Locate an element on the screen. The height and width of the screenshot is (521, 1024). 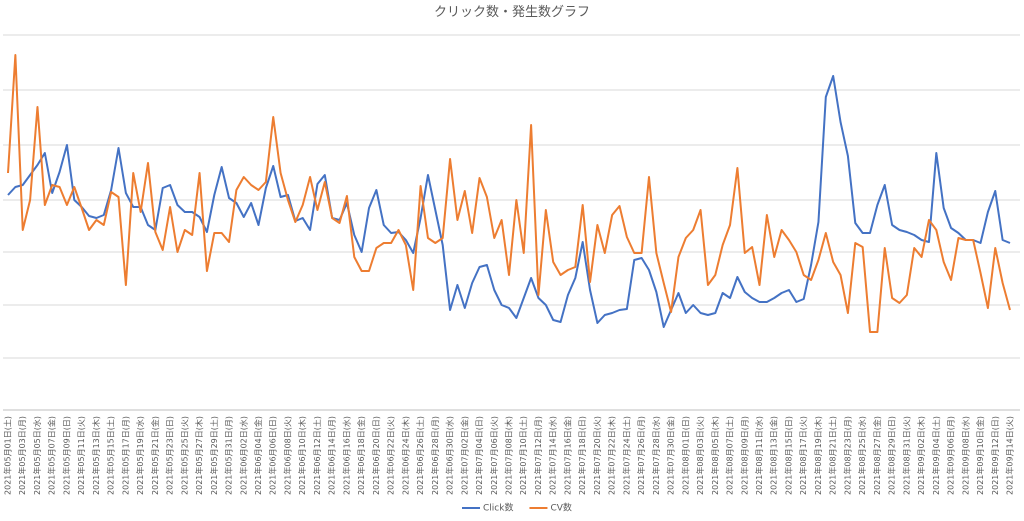
x-tick-label: 2021年08月27日(金) is located at coordinates (877, 455).